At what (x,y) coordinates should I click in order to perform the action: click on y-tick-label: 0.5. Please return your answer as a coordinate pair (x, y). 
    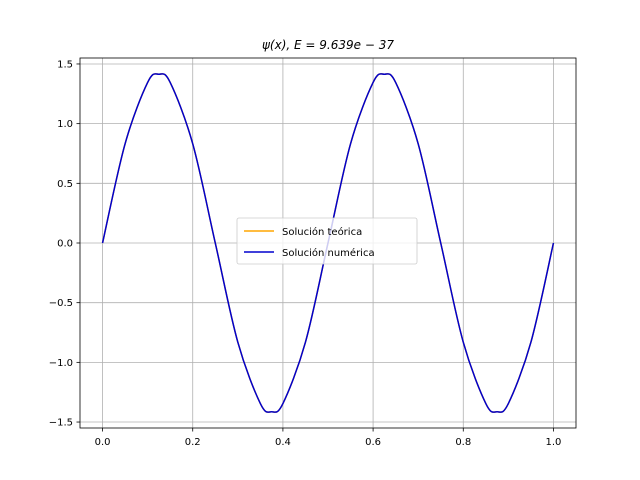
    Looking at the image, I should click on (65, 184).